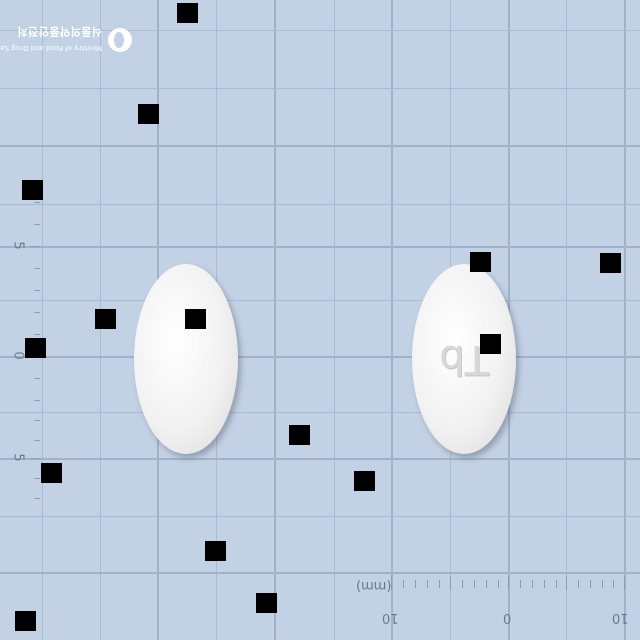  What do you see at coordinates (374, 585) in the screenshot?
I see `scale-unit-label: (mm)` at bounding box center [374, 585].